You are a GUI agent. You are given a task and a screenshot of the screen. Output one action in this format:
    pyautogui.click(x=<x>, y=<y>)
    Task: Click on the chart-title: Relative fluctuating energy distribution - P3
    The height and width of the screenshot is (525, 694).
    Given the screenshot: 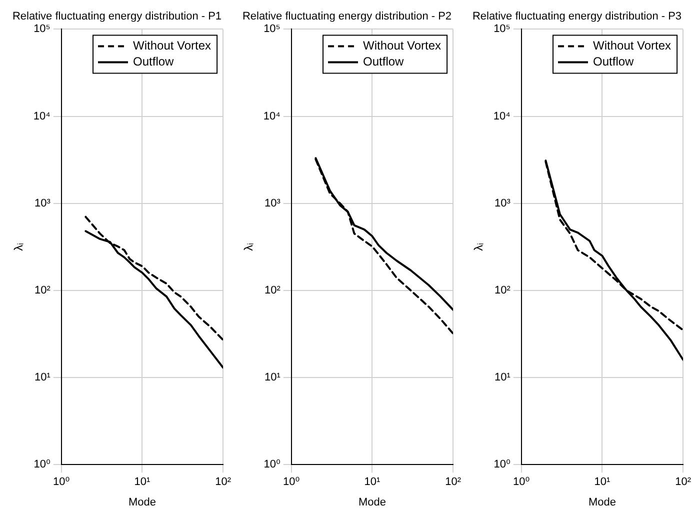 What is the action you would take?
    pyautogui.click(x=577, y=16)
    